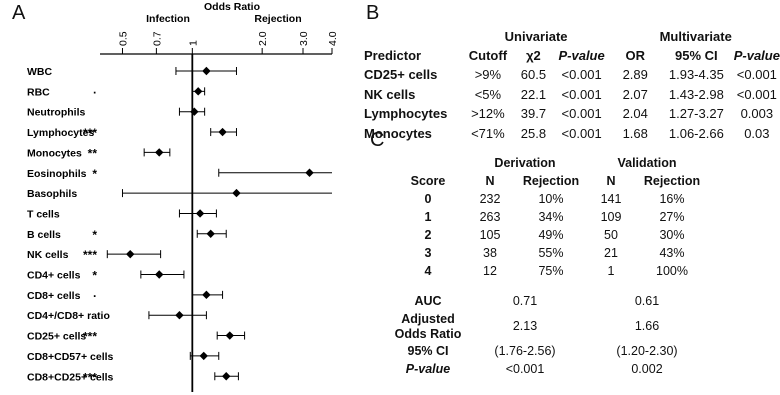 The height and width of the screenshot is (395, 780). What do you see at coordinates (536, 36) in the screenshot?
I see `univariate-header: Univariate` at bounding box center [536, 36].